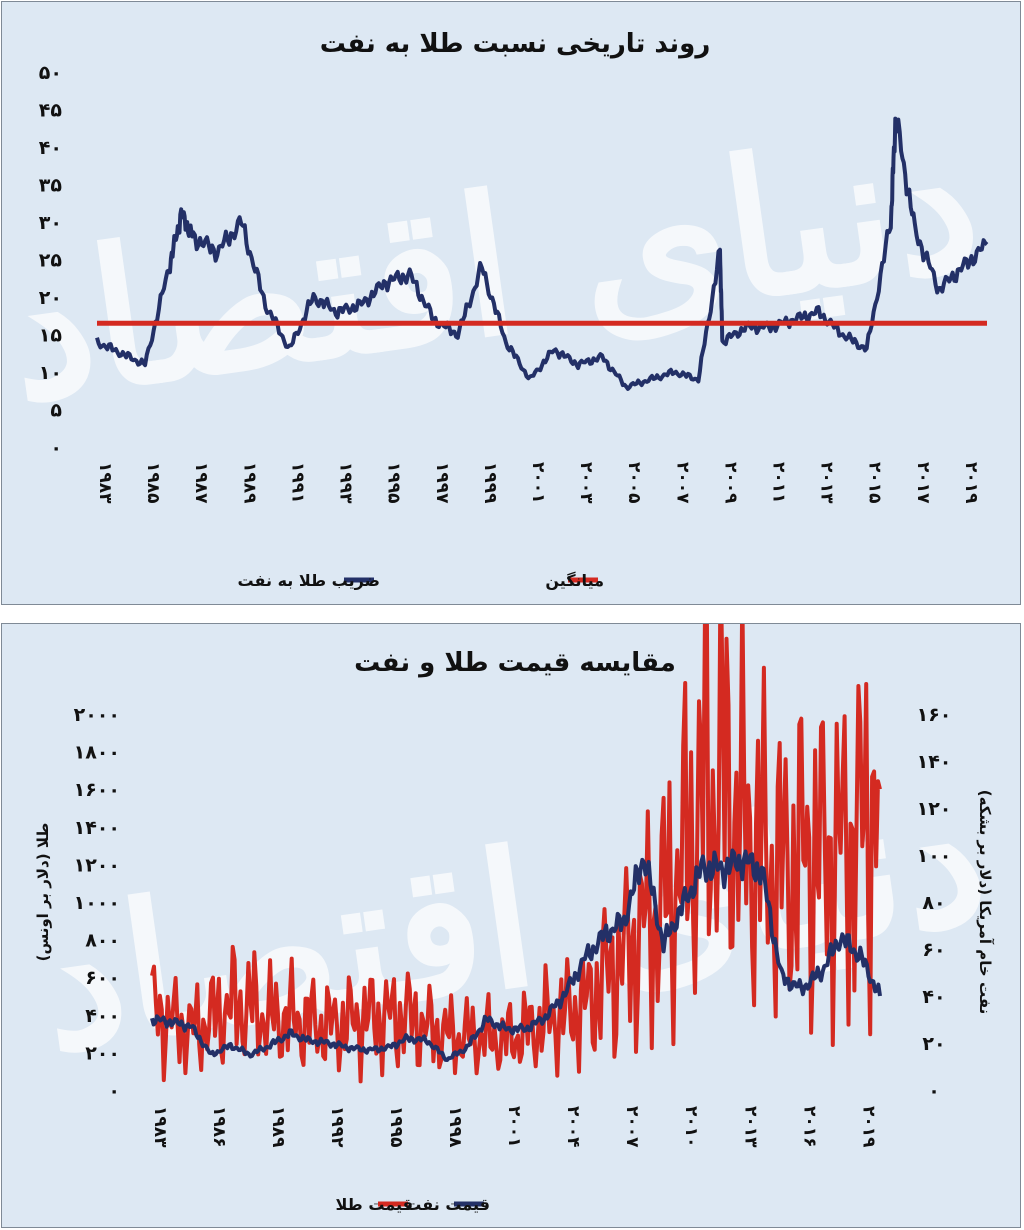 The image size is (1024, 1230). I want to click on x-tick-label: ۱۹۹۷, so click(442, 483).